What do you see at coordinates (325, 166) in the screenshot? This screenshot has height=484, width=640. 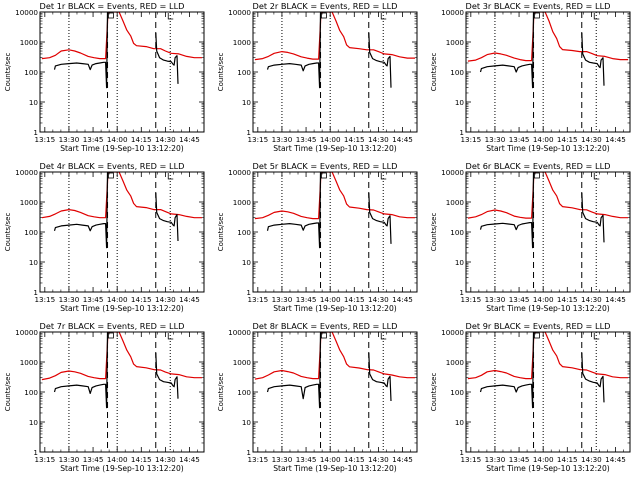 I see `panel-title: Det 5r BLACK = Events, RED = LLD` at bounding box center [325, 166].